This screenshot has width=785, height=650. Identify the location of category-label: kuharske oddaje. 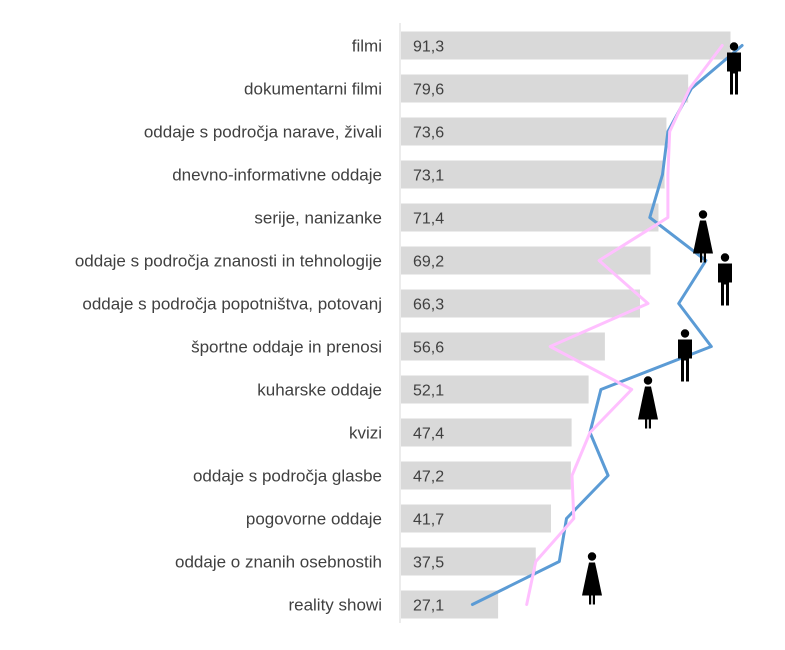
(319, 390).